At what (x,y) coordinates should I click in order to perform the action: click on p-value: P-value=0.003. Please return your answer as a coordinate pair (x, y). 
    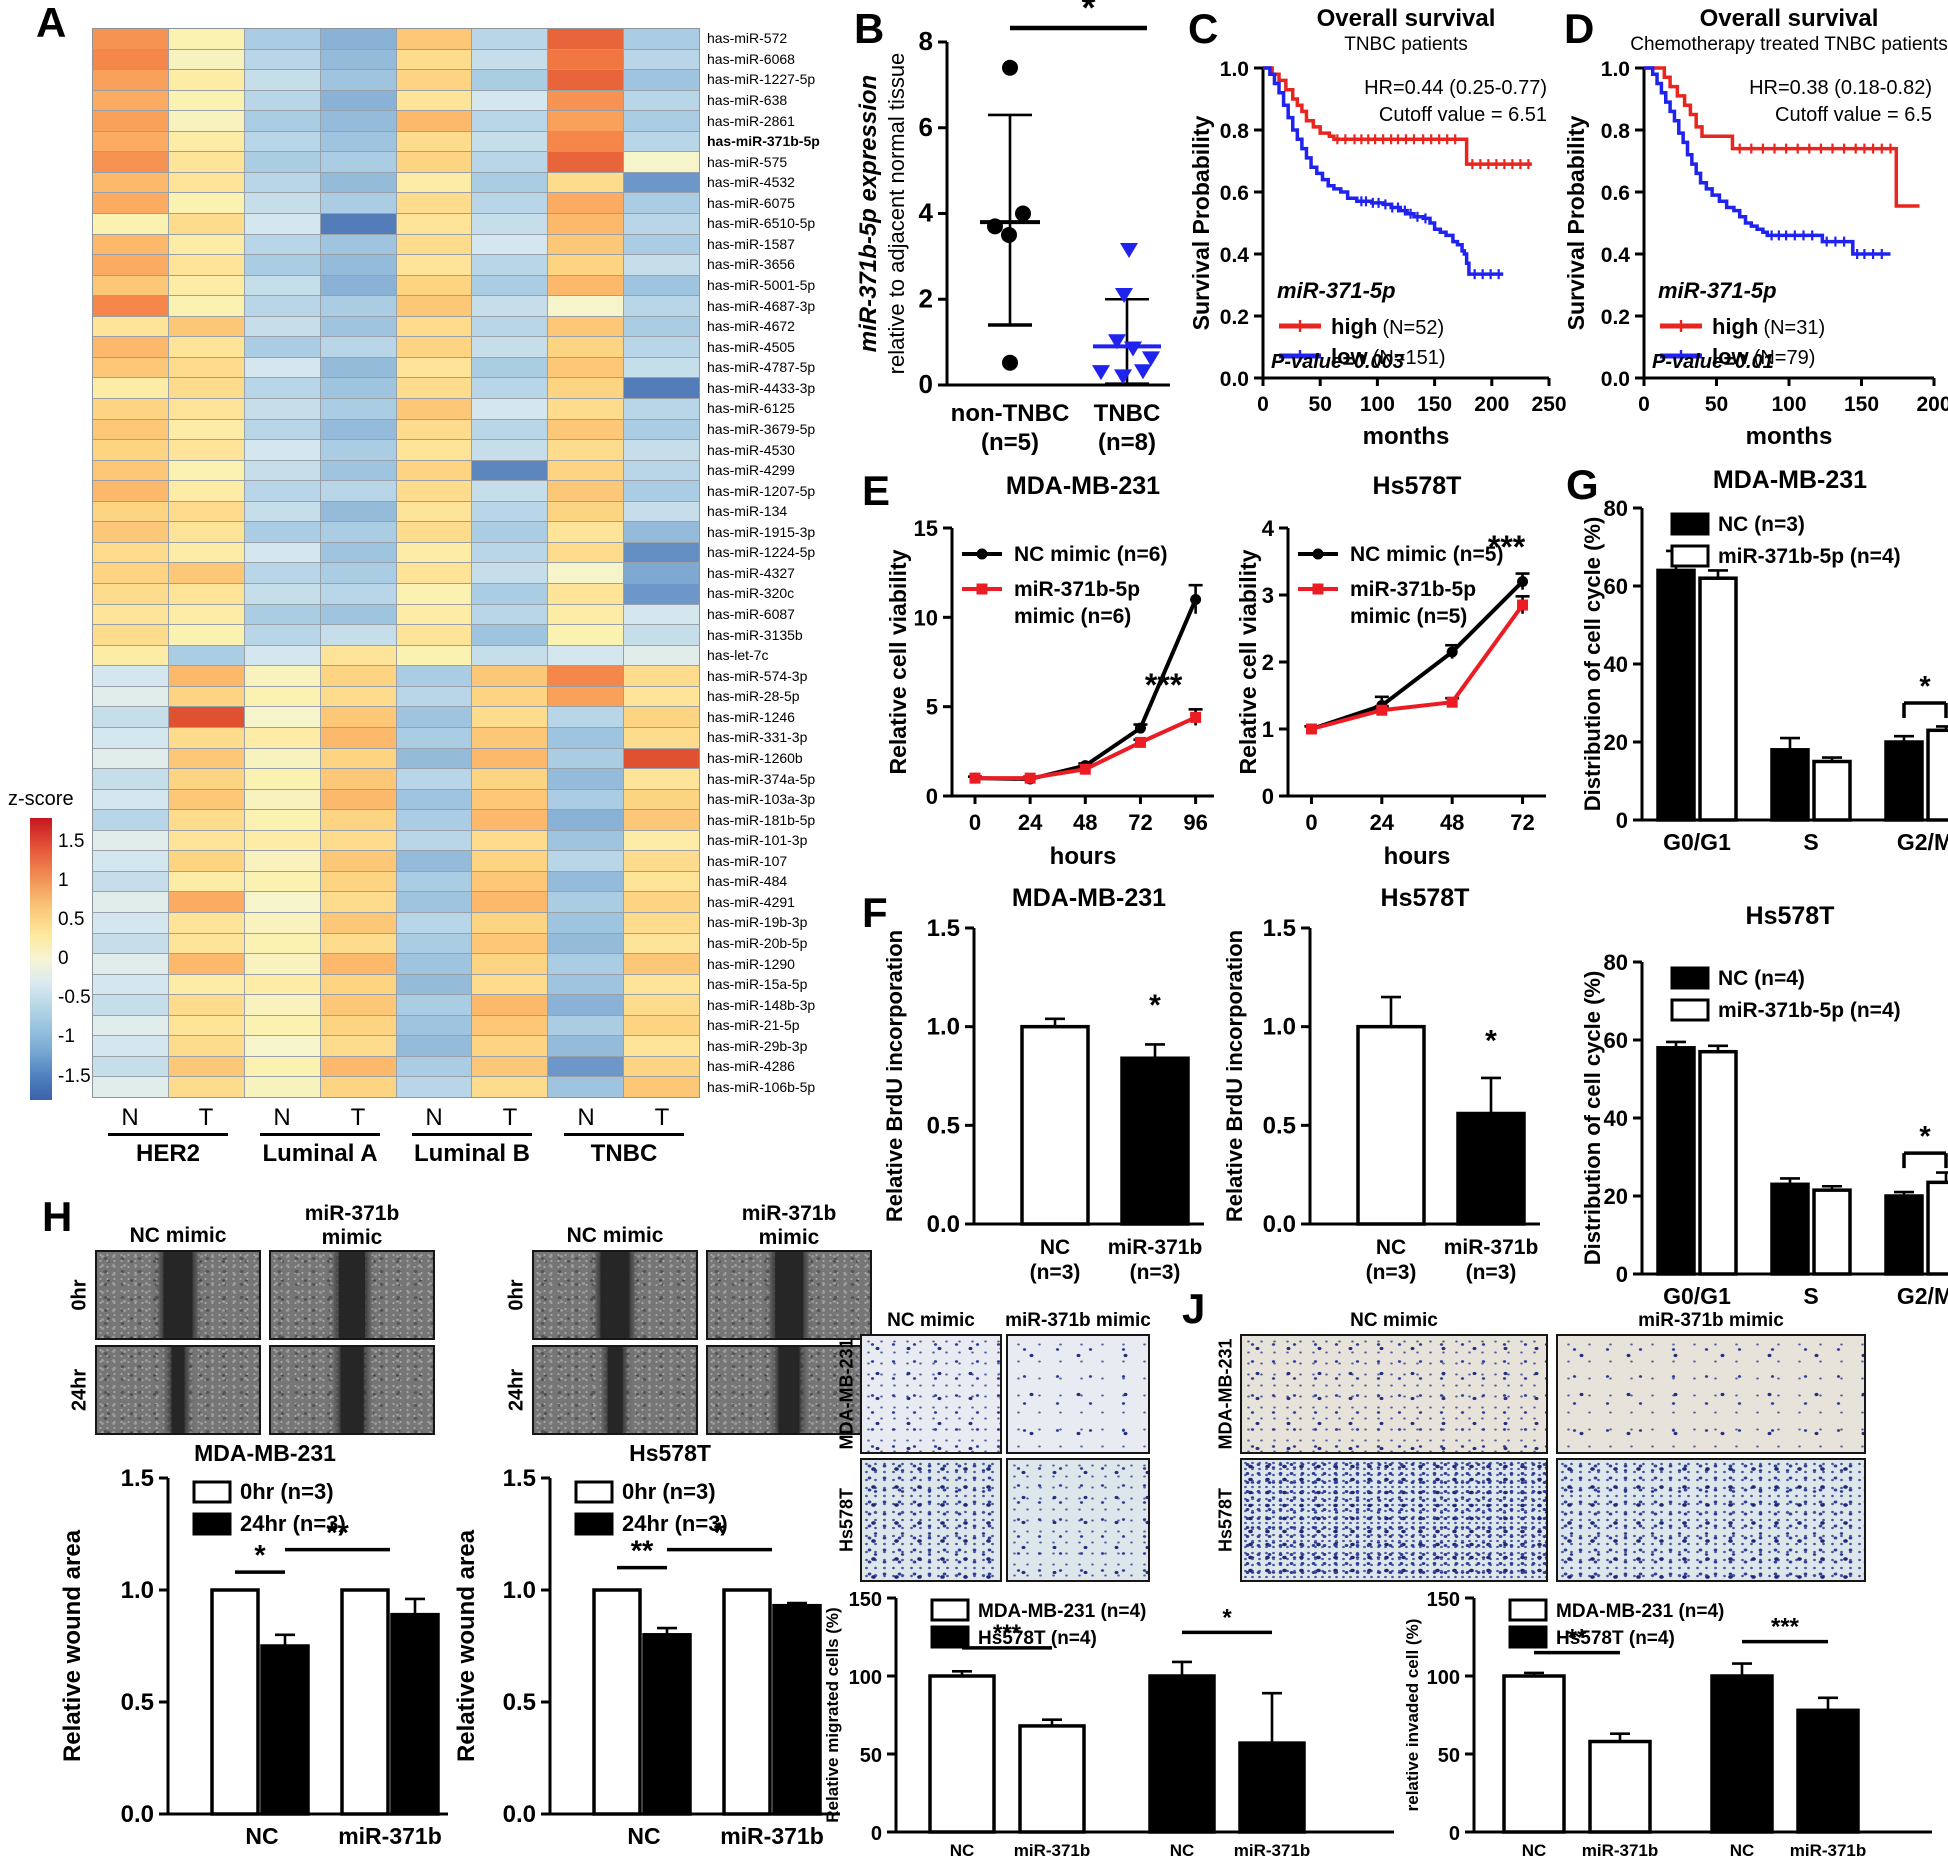
    Looking at the image, I should click on (1337, 362).